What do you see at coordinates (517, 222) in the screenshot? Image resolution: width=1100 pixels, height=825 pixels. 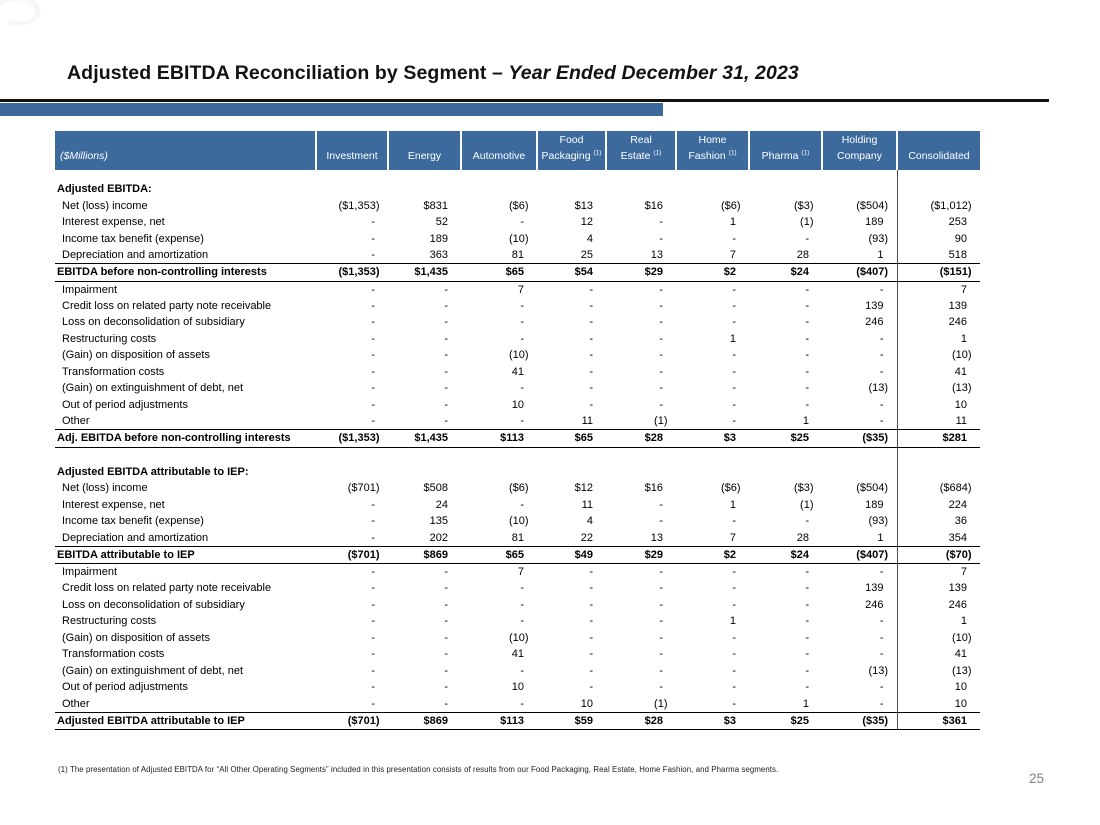 I see `table-row: Interest expense, net - 52 - 12 - 1 (1) 189 253` at bounding box center [517, 222].